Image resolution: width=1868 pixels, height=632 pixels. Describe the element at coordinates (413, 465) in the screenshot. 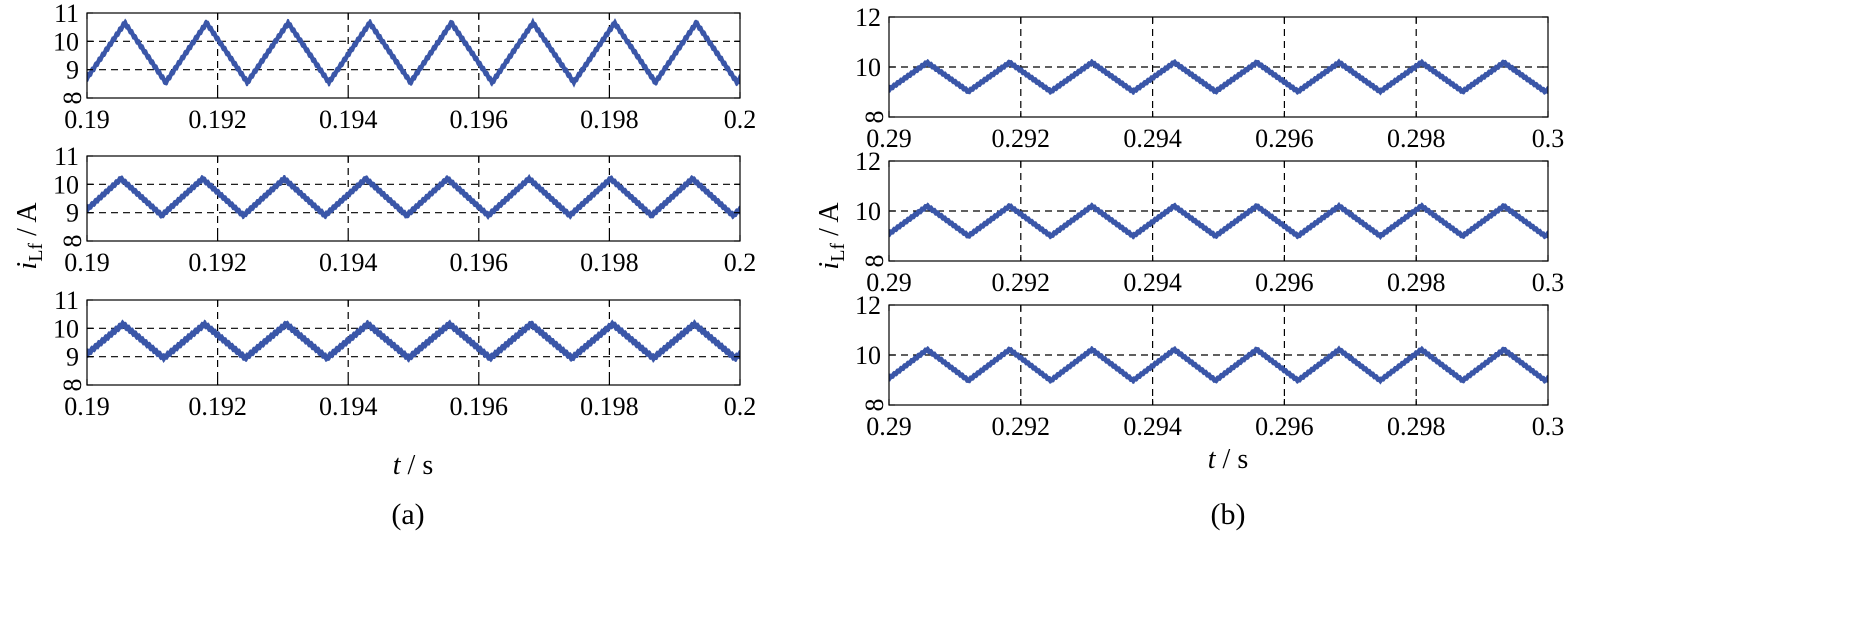

I see `x-axis-label-a: t / s` at that location.